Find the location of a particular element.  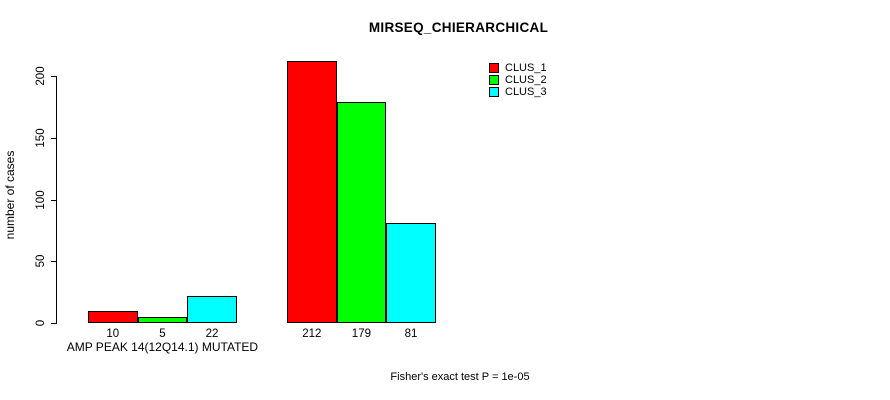

legend-row-clus_2: CLUS_2 is located at coordinates (518, 80).